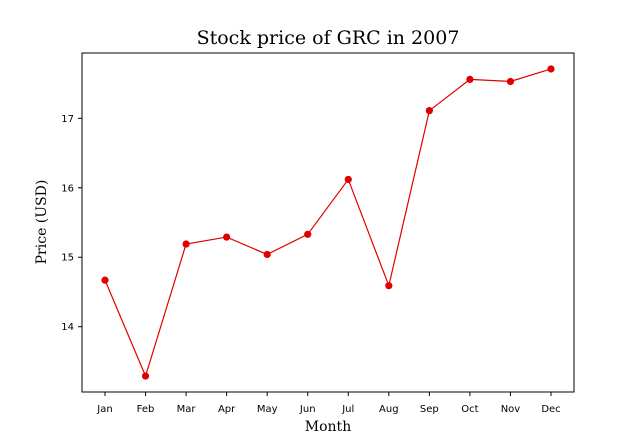  Describe the element at coordinates (328, 427) in the screenshot. I see `x-axis-label: Month` at that location.